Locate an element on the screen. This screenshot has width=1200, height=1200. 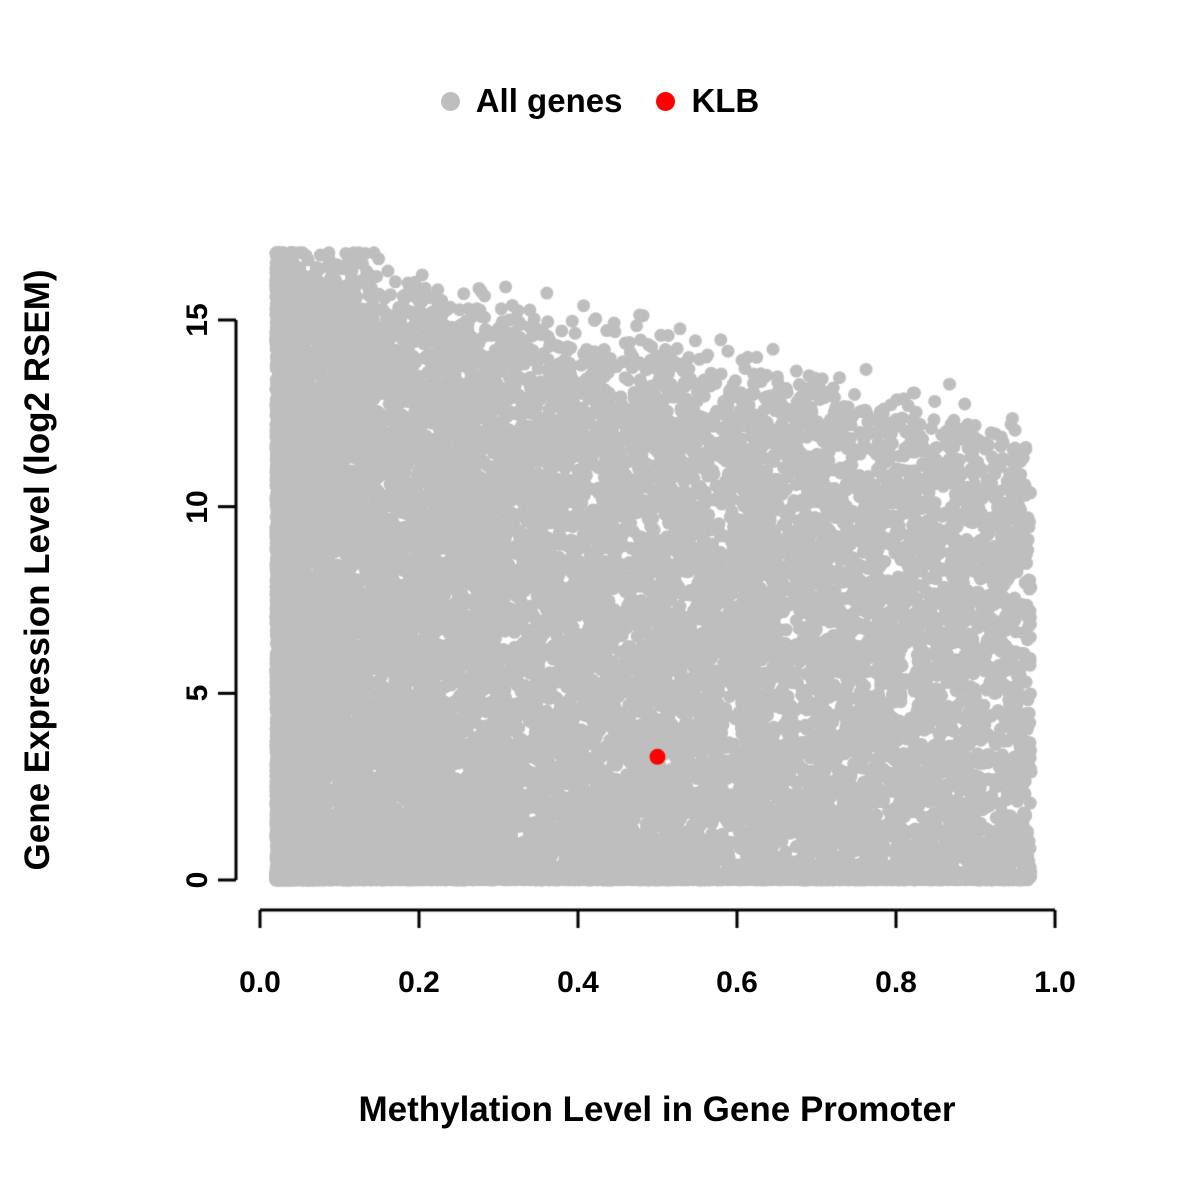
y-axis-title: Gene Expression Level (log2 RSEM) is located at coordinates (37, 570).